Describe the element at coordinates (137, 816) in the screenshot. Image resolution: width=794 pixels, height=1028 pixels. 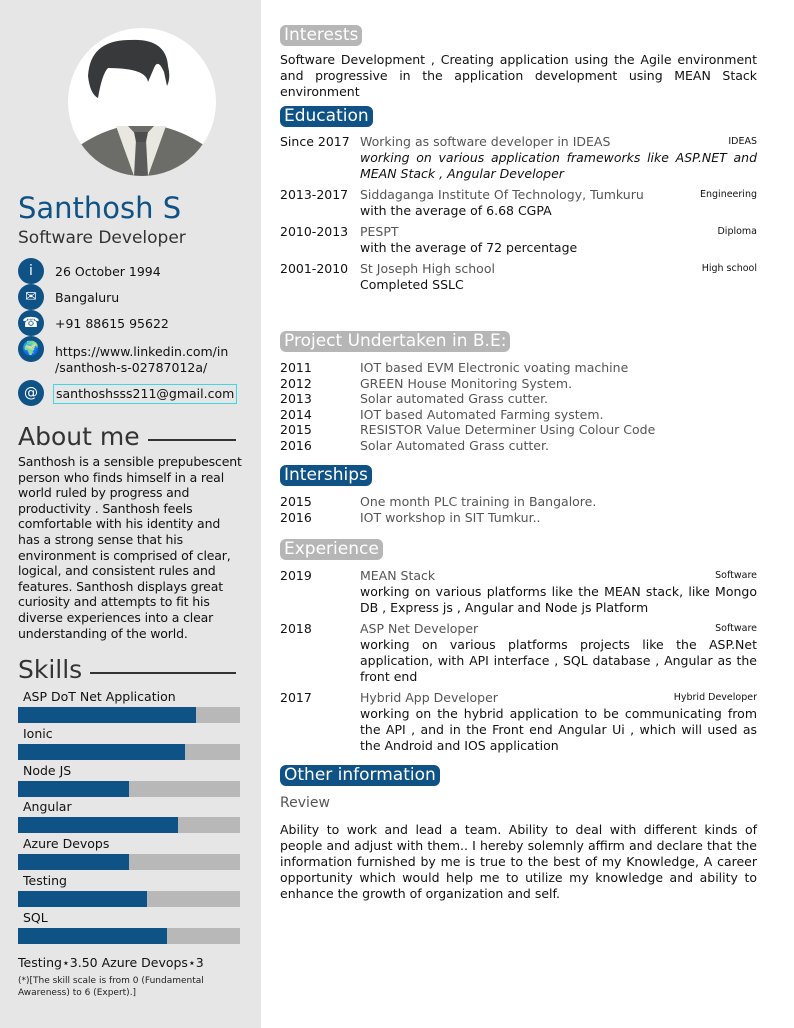
I see `skill-item: Angular` at that location.